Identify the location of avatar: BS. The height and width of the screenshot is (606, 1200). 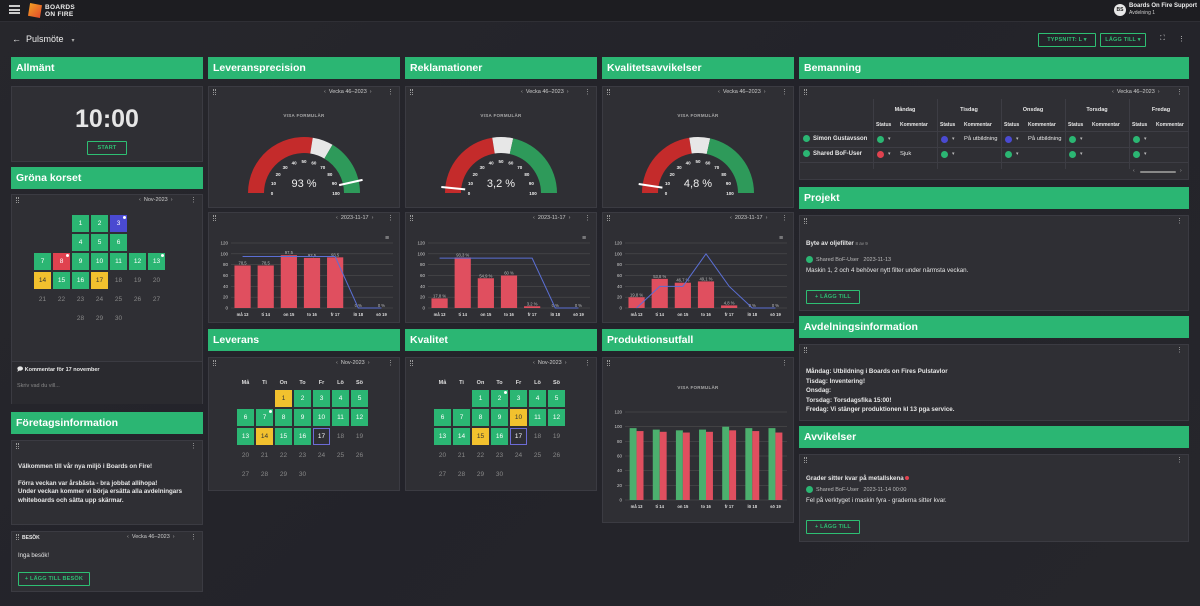
(1120, 10).